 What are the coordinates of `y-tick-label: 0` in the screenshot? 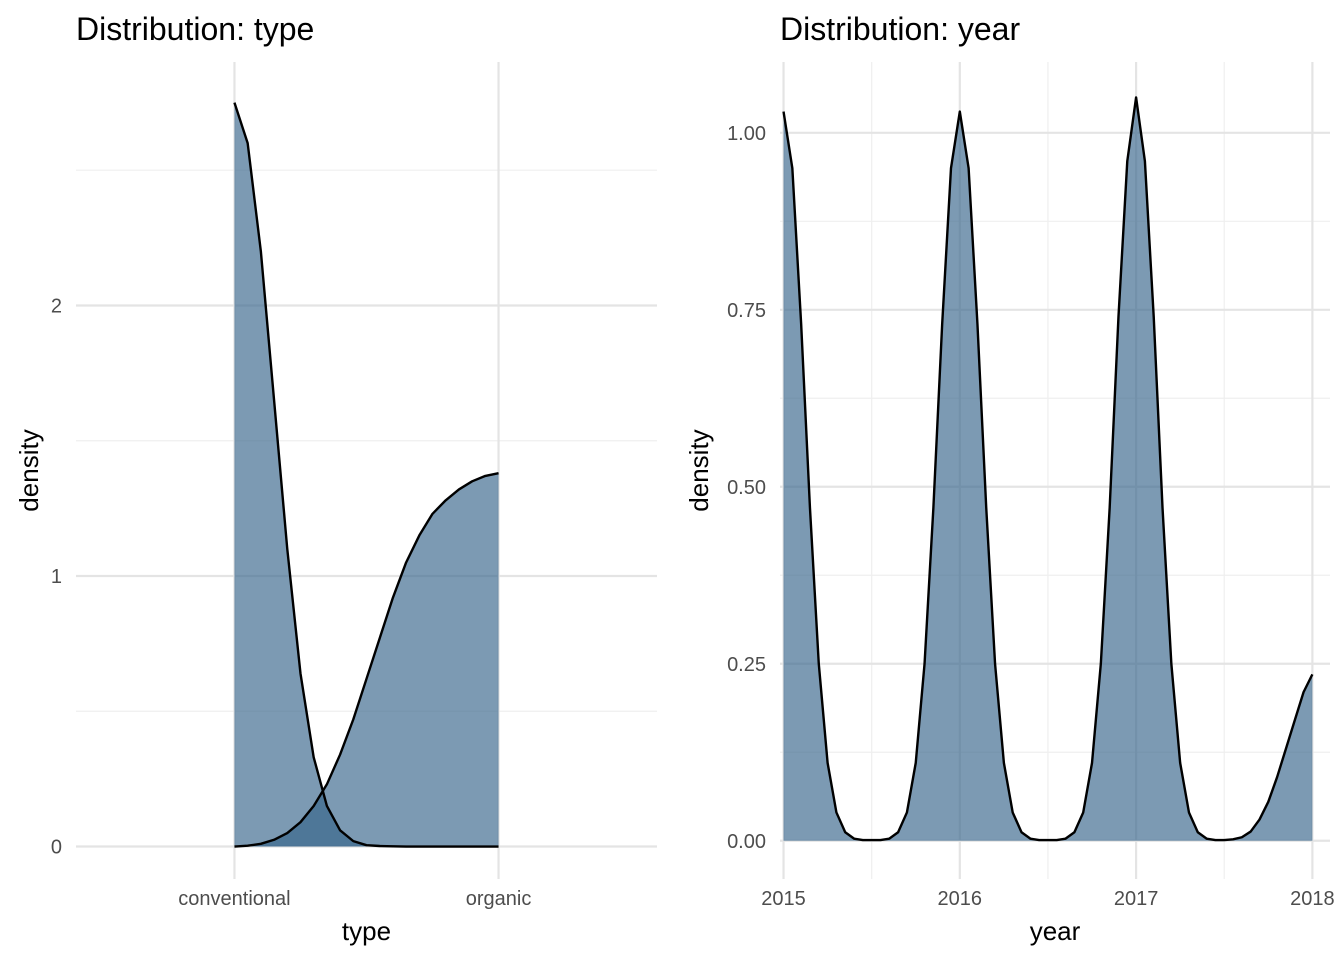 It's located at (56, 848).